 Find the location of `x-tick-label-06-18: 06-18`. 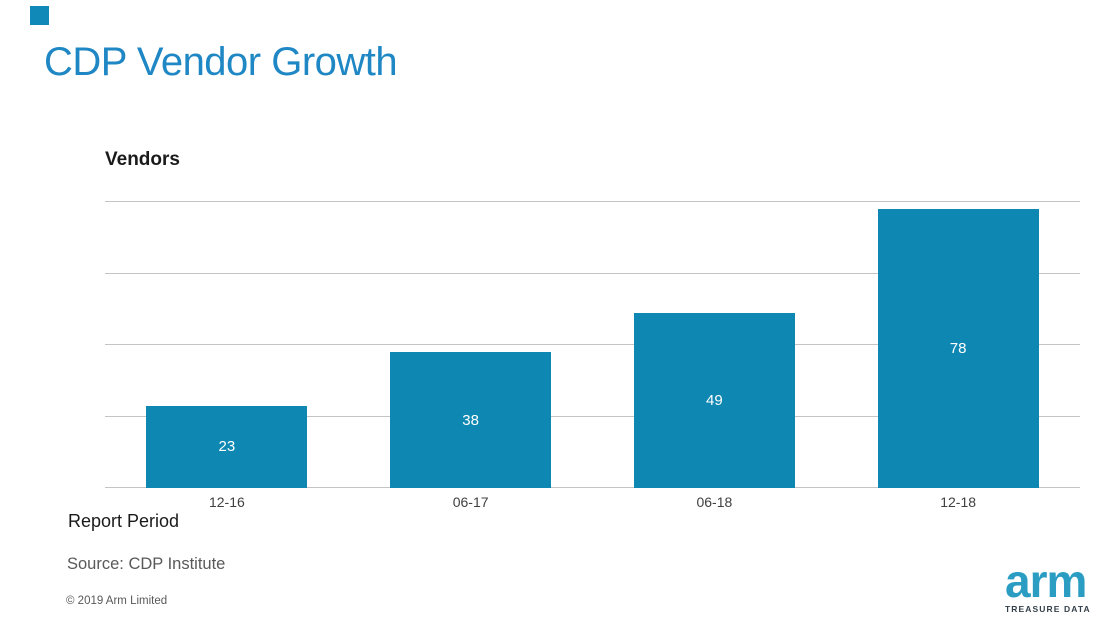

x-tick-label-06-18: 06-18 is located at coordinates (714, 502).